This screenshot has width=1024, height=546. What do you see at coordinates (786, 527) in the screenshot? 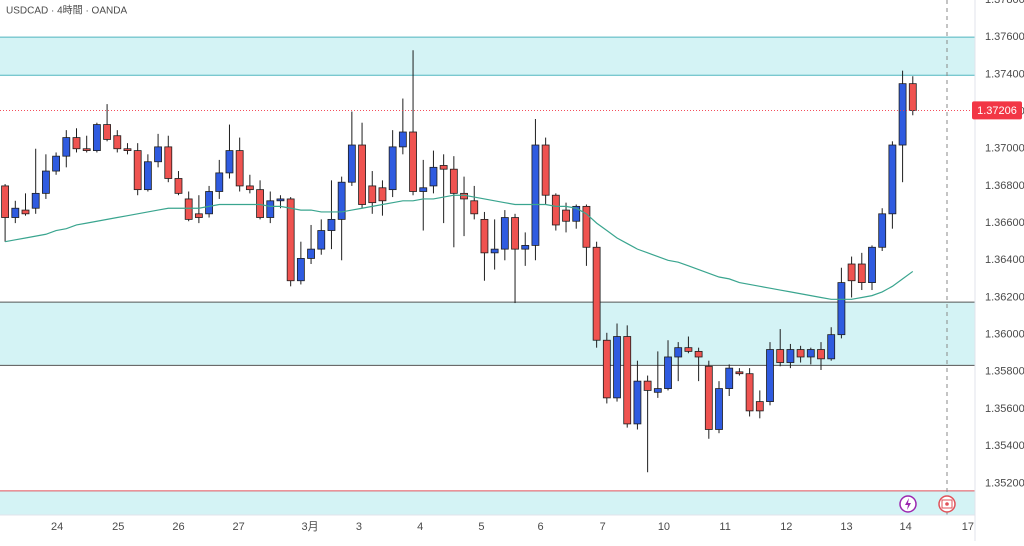
I see `x-tick-label: 12` at bounding box center [786, 527].